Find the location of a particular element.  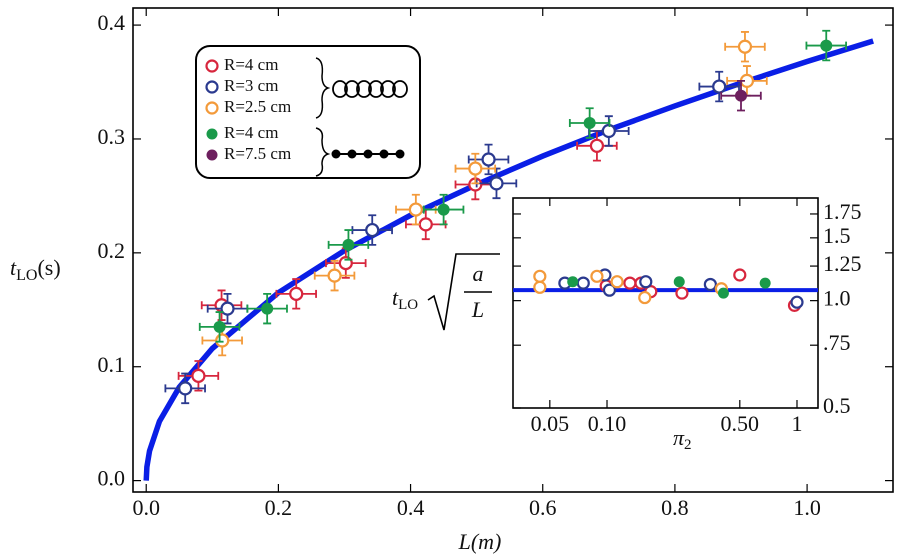

inset-x-label: π2 is located at coordinates (682, 439).